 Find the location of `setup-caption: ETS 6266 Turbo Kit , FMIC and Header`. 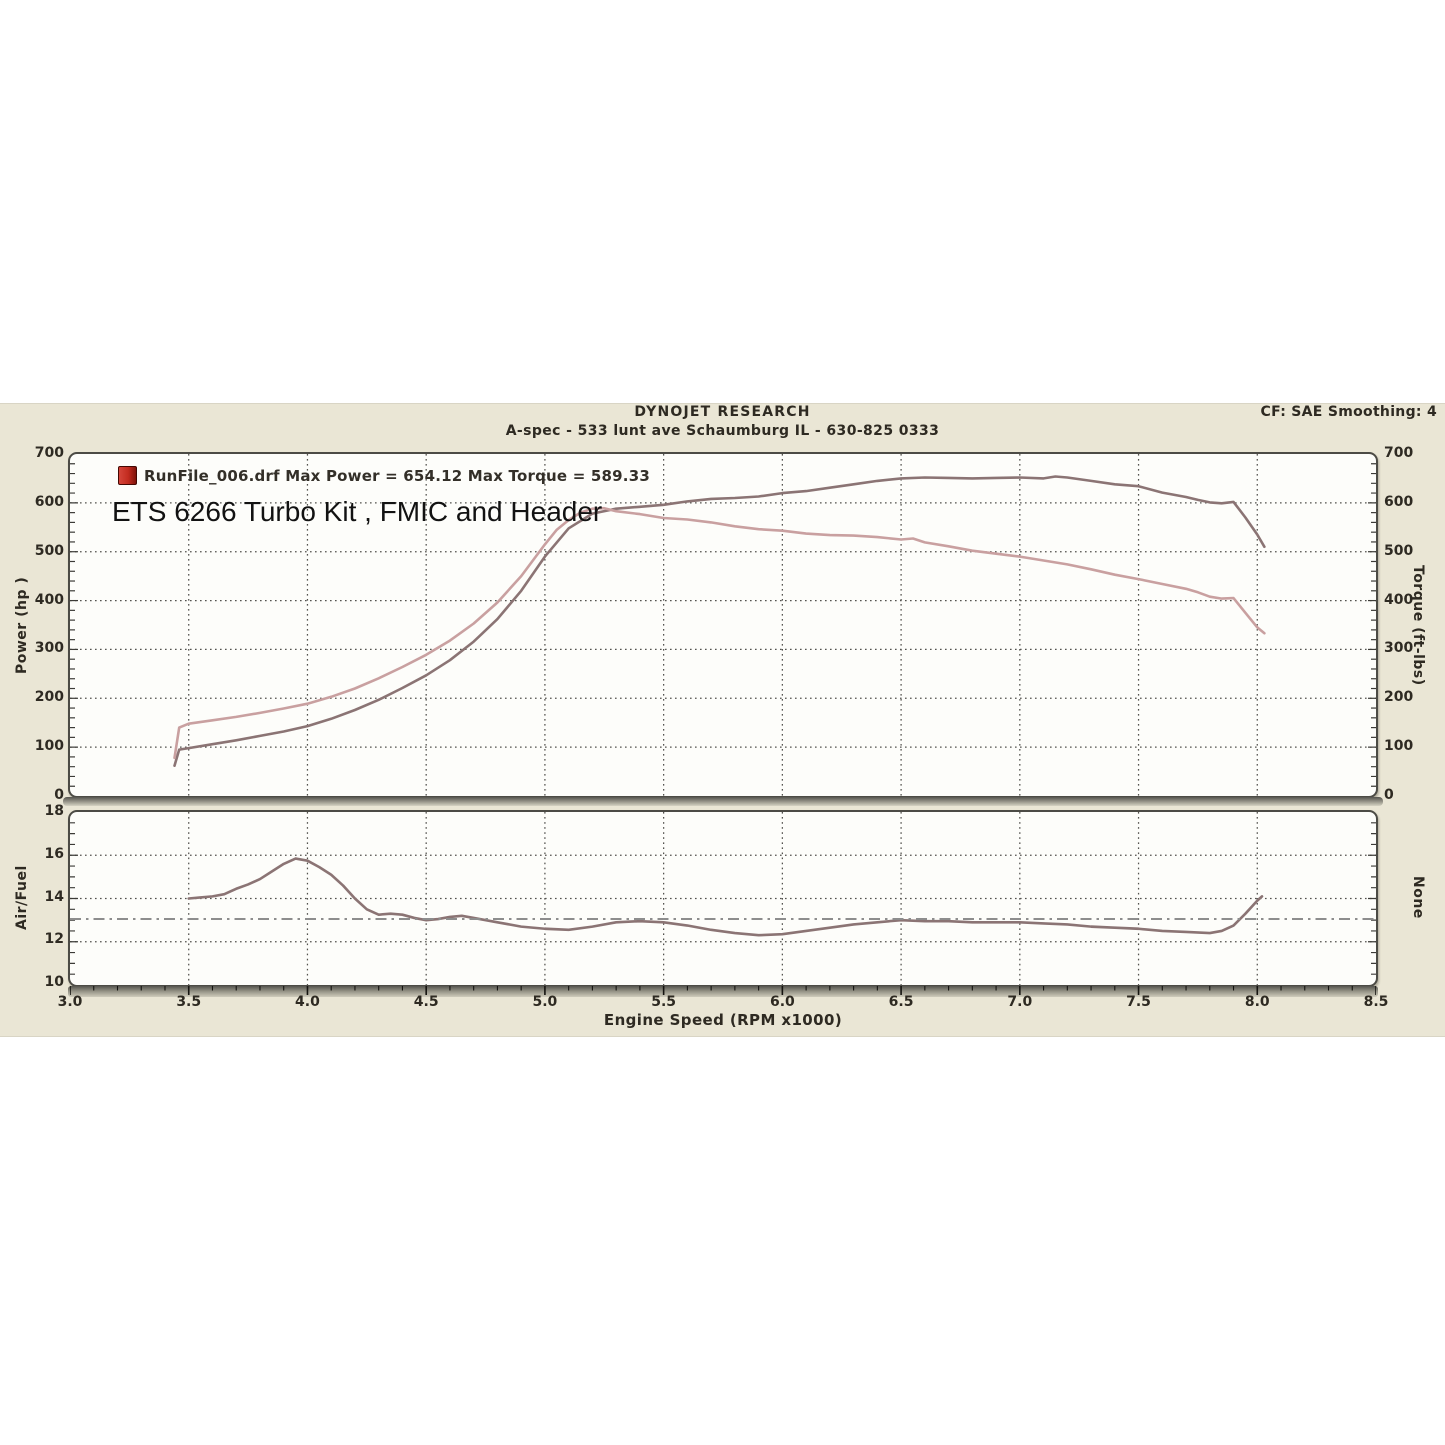

setup-caption: ETS 6266 Turbo Kit , FMIC and Header is located at coordinates (357, 511).